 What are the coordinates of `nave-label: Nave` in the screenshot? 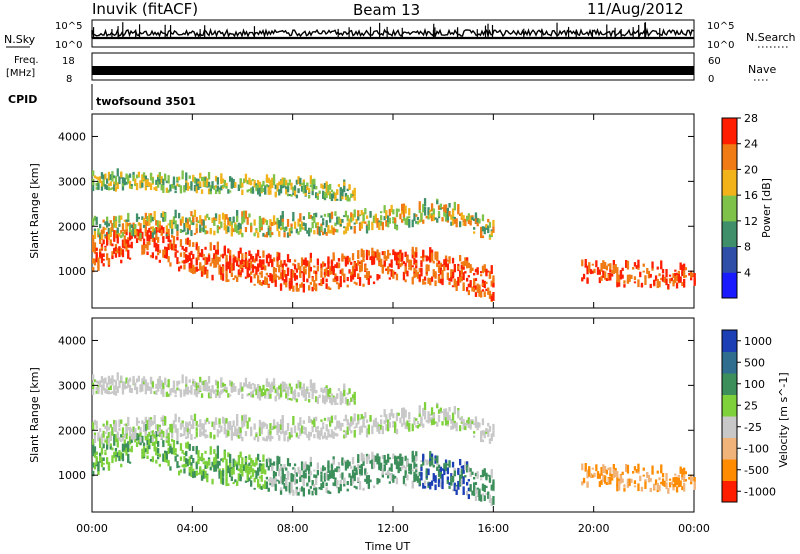 It's located at (762, 69).